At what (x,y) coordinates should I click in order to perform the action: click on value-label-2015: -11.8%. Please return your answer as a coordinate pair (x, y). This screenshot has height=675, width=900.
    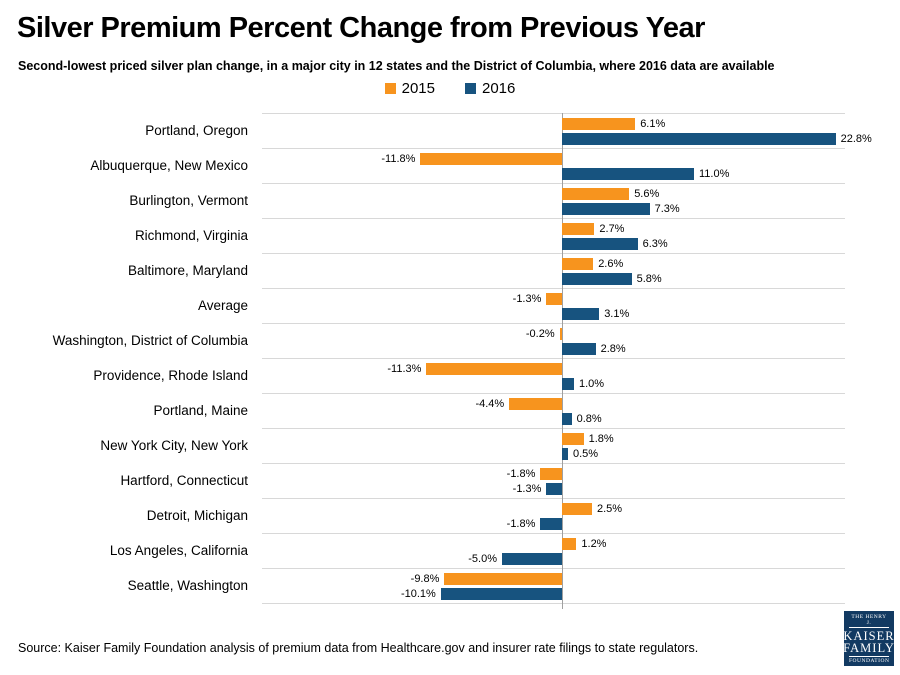
    Looking at the image, I should click on (398, 159).